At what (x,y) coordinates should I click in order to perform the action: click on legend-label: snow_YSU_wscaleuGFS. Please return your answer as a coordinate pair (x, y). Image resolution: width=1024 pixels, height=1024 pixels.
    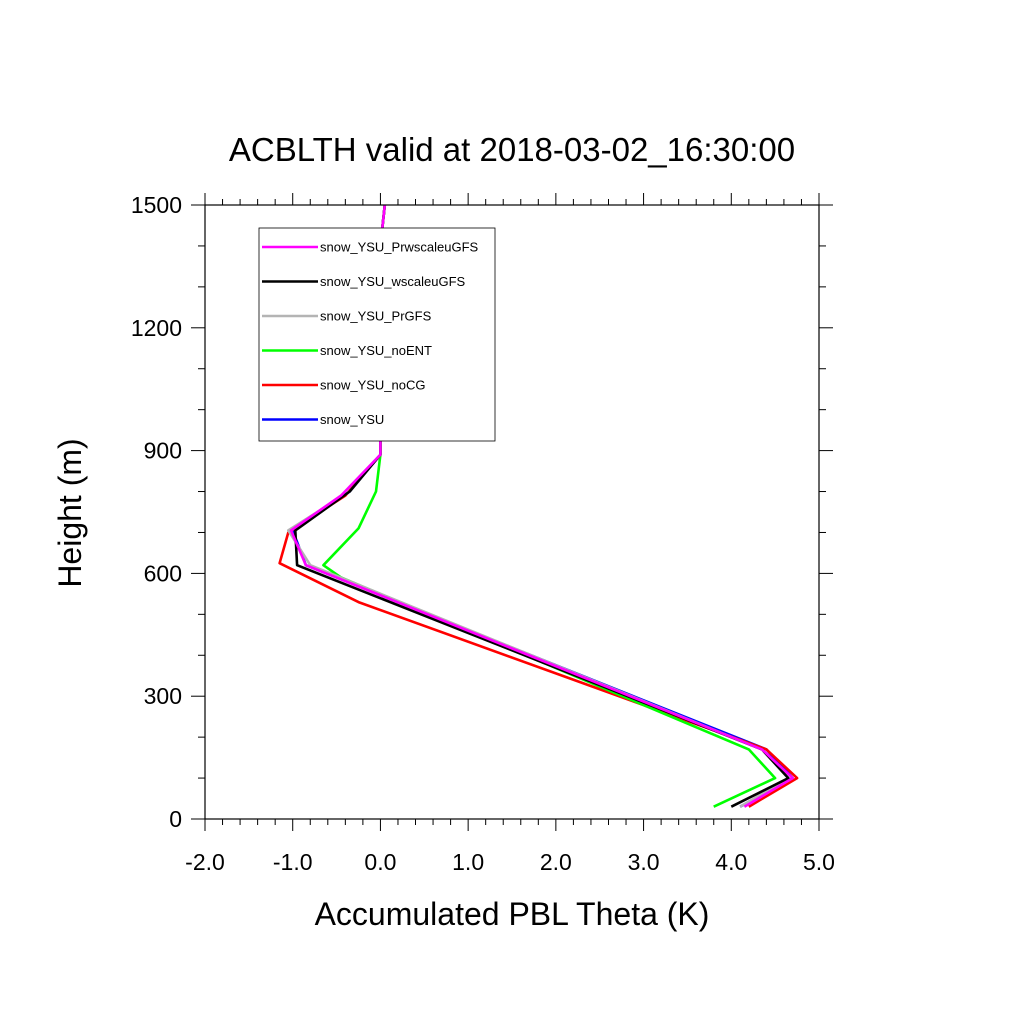
    Looking at the image, I should click on (393, 281).